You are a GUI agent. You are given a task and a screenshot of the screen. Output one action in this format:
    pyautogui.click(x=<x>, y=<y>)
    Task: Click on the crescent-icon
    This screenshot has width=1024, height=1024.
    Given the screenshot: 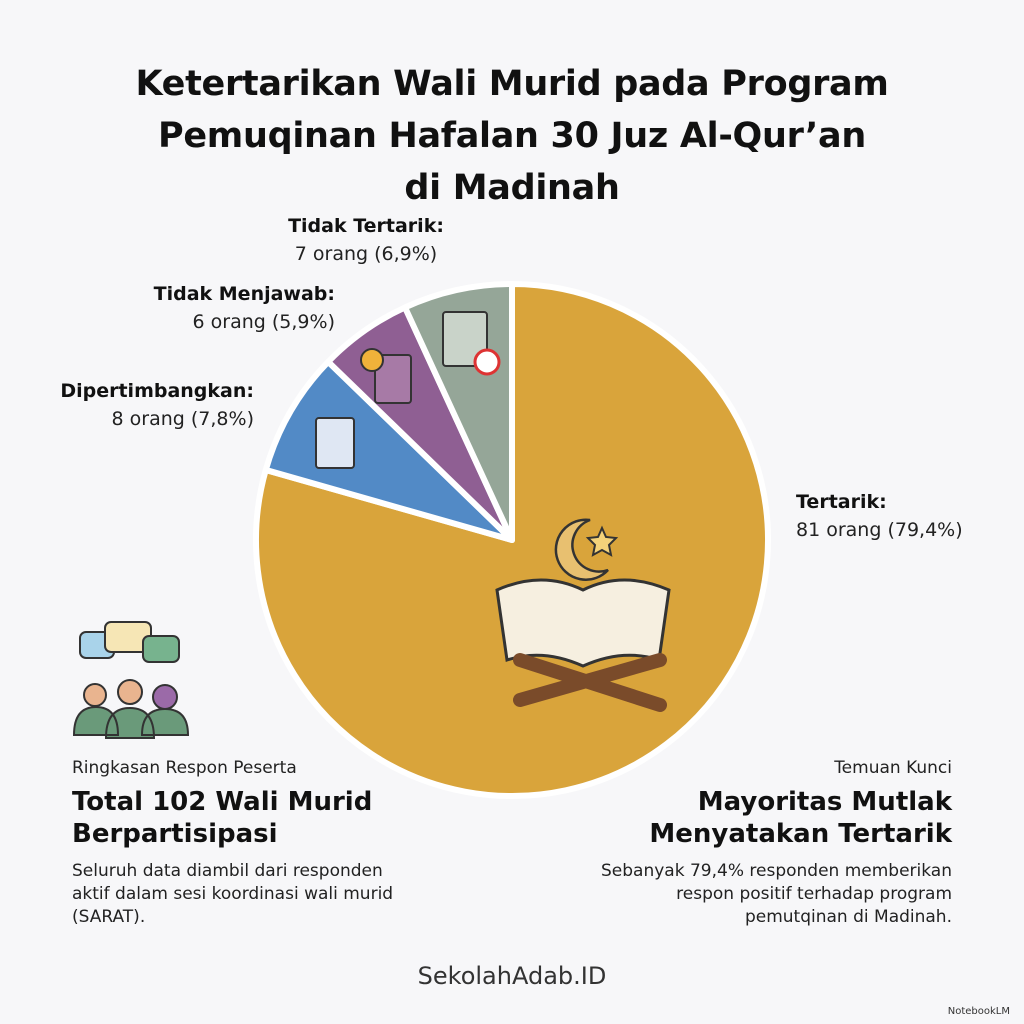 What is the action you would take?
    pyautogui.click(x=581, y=549)
    